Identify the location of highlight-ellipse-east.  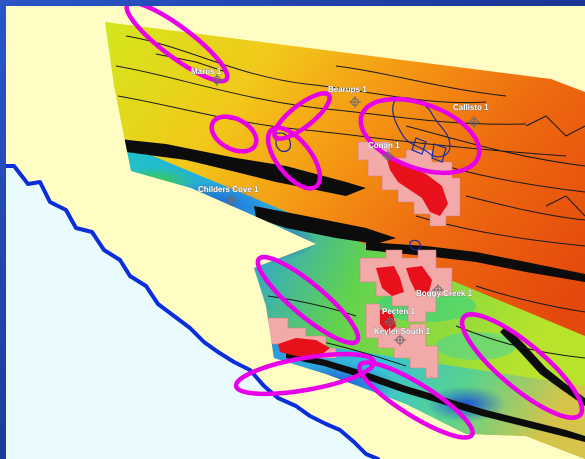
(522, 366).